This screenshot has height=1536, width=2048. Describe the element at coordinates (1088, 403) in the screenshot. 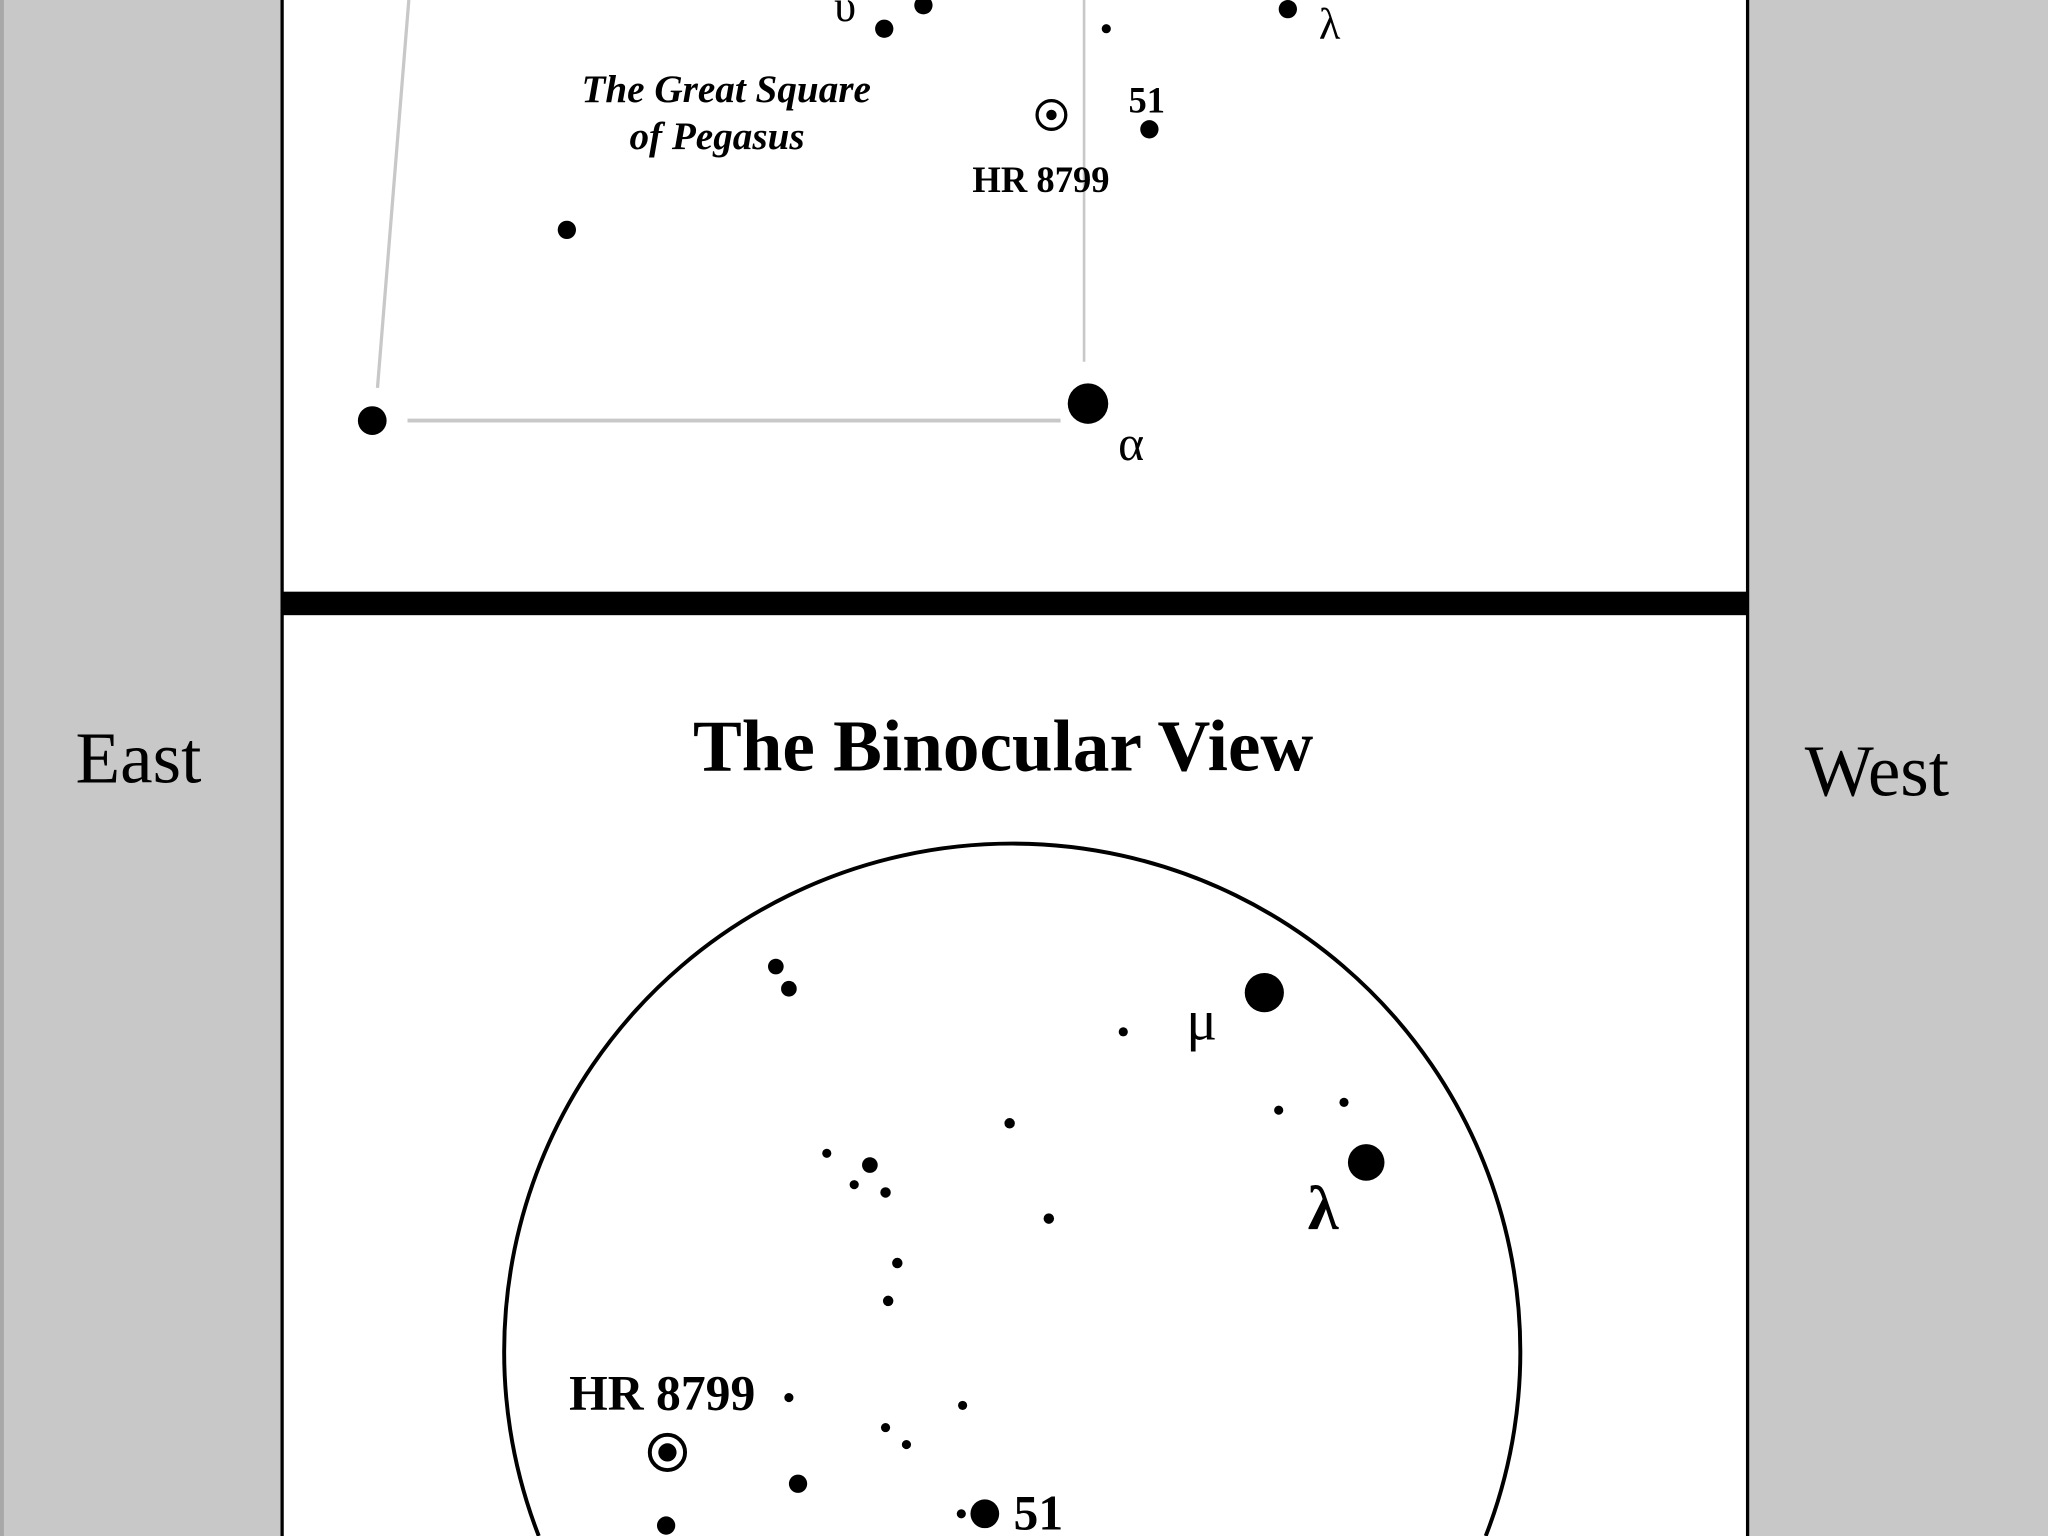

I see `star-alpha` at that location.